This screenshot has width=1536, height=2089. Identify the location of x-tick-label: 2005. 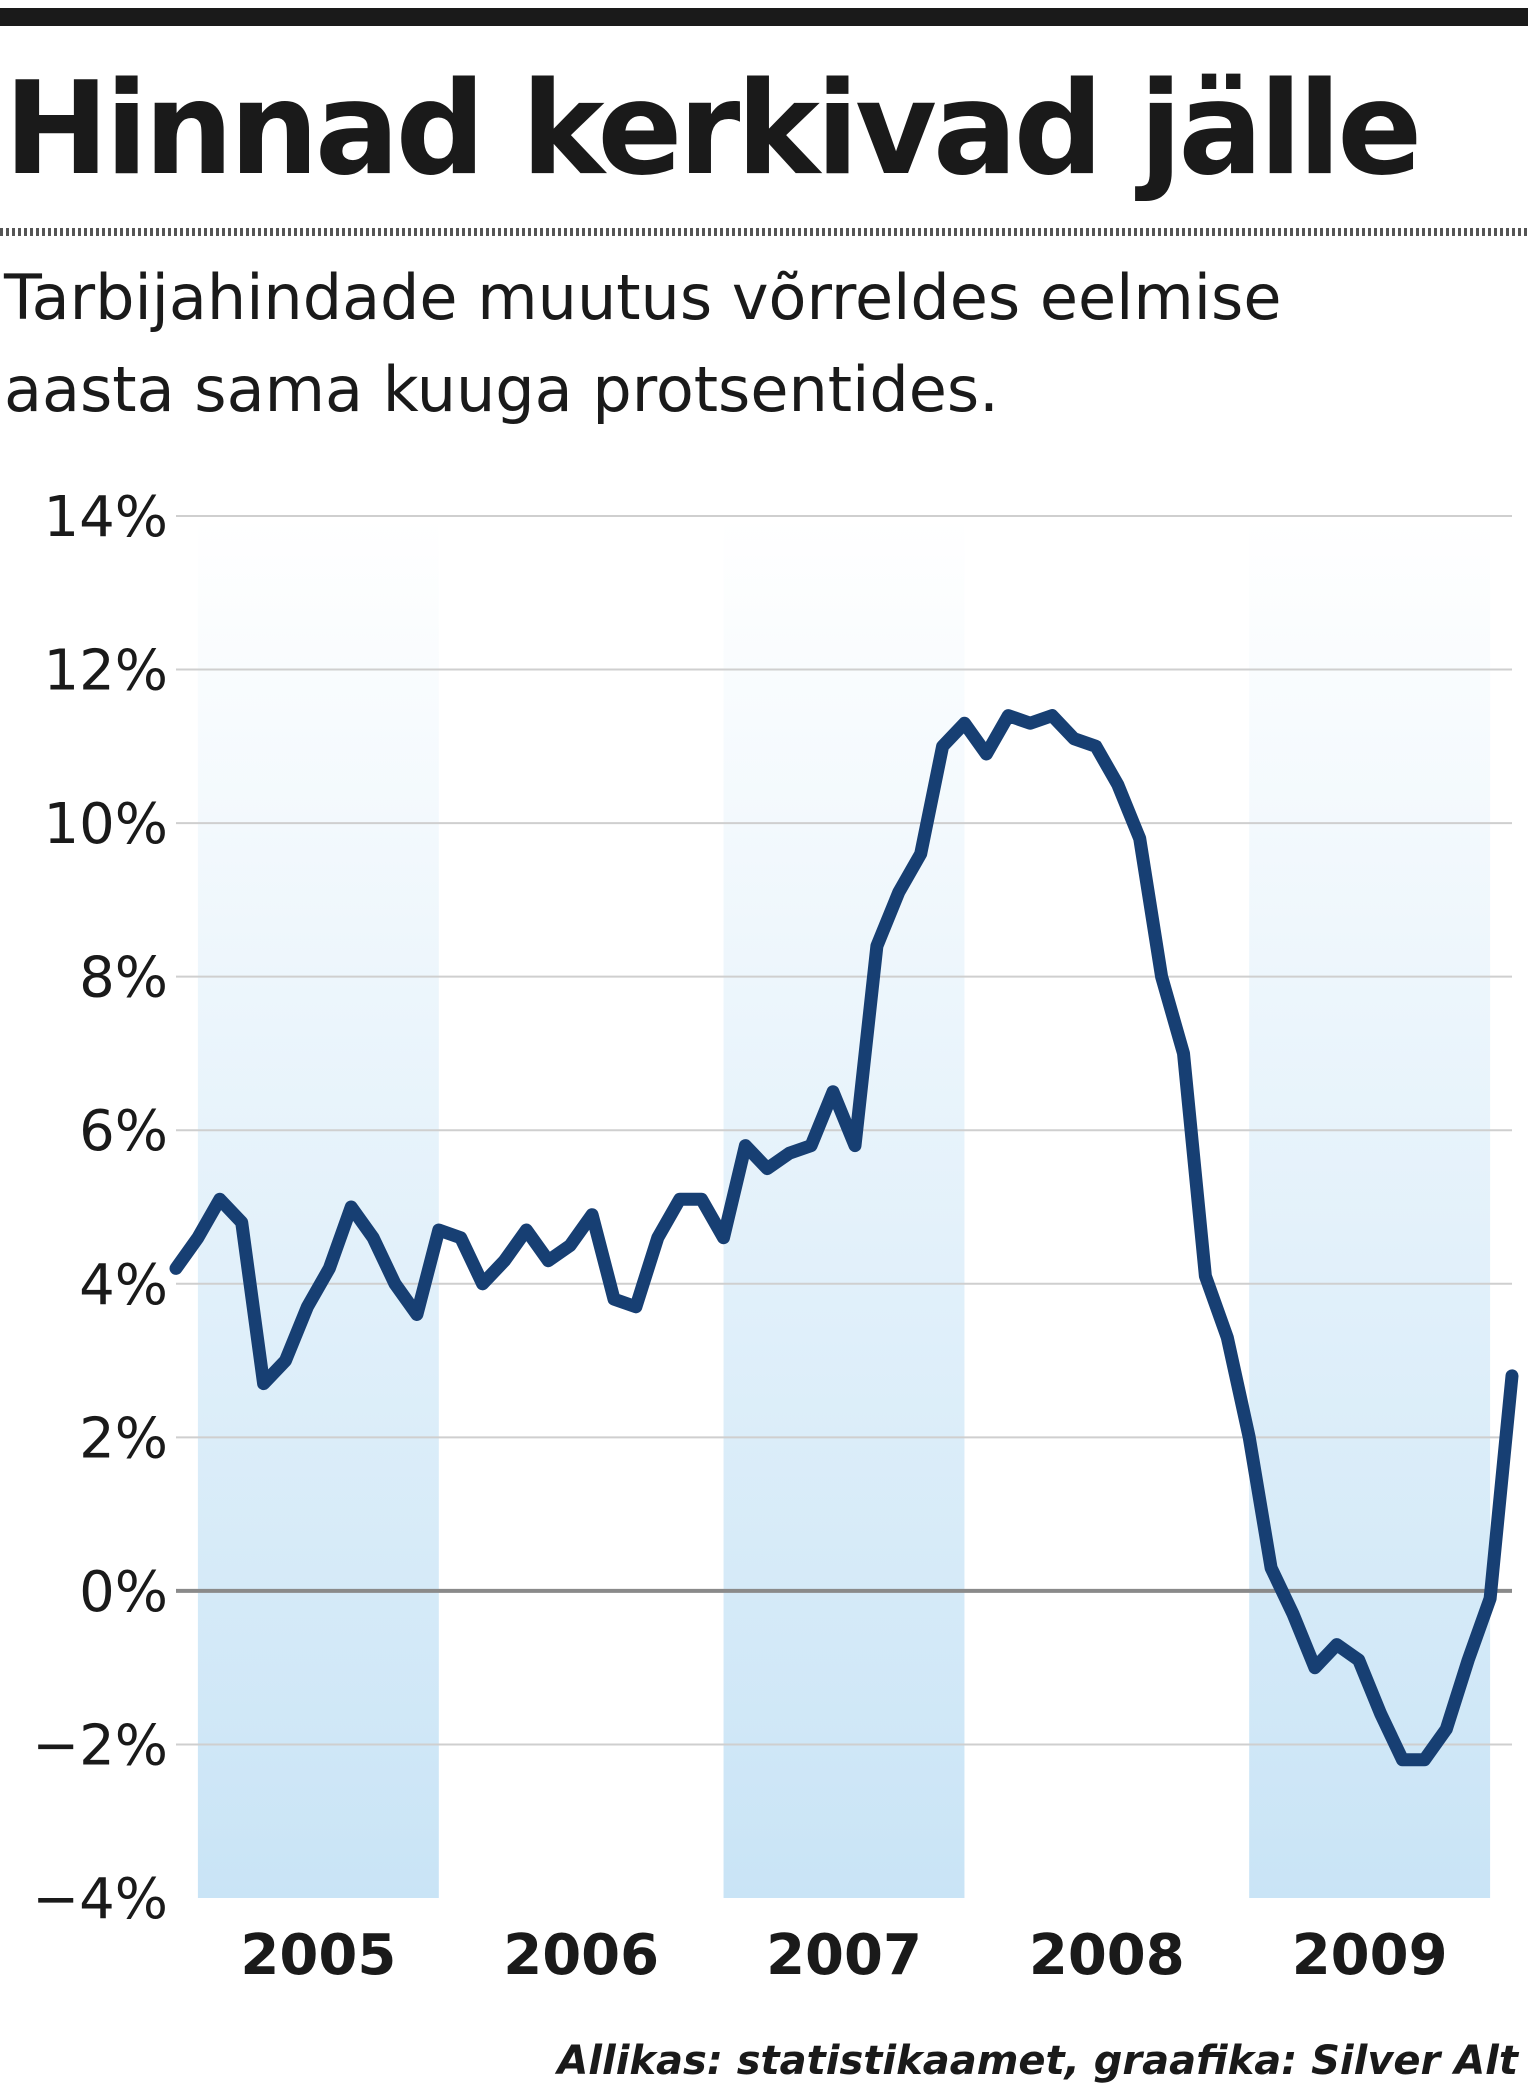
(318, 1955).